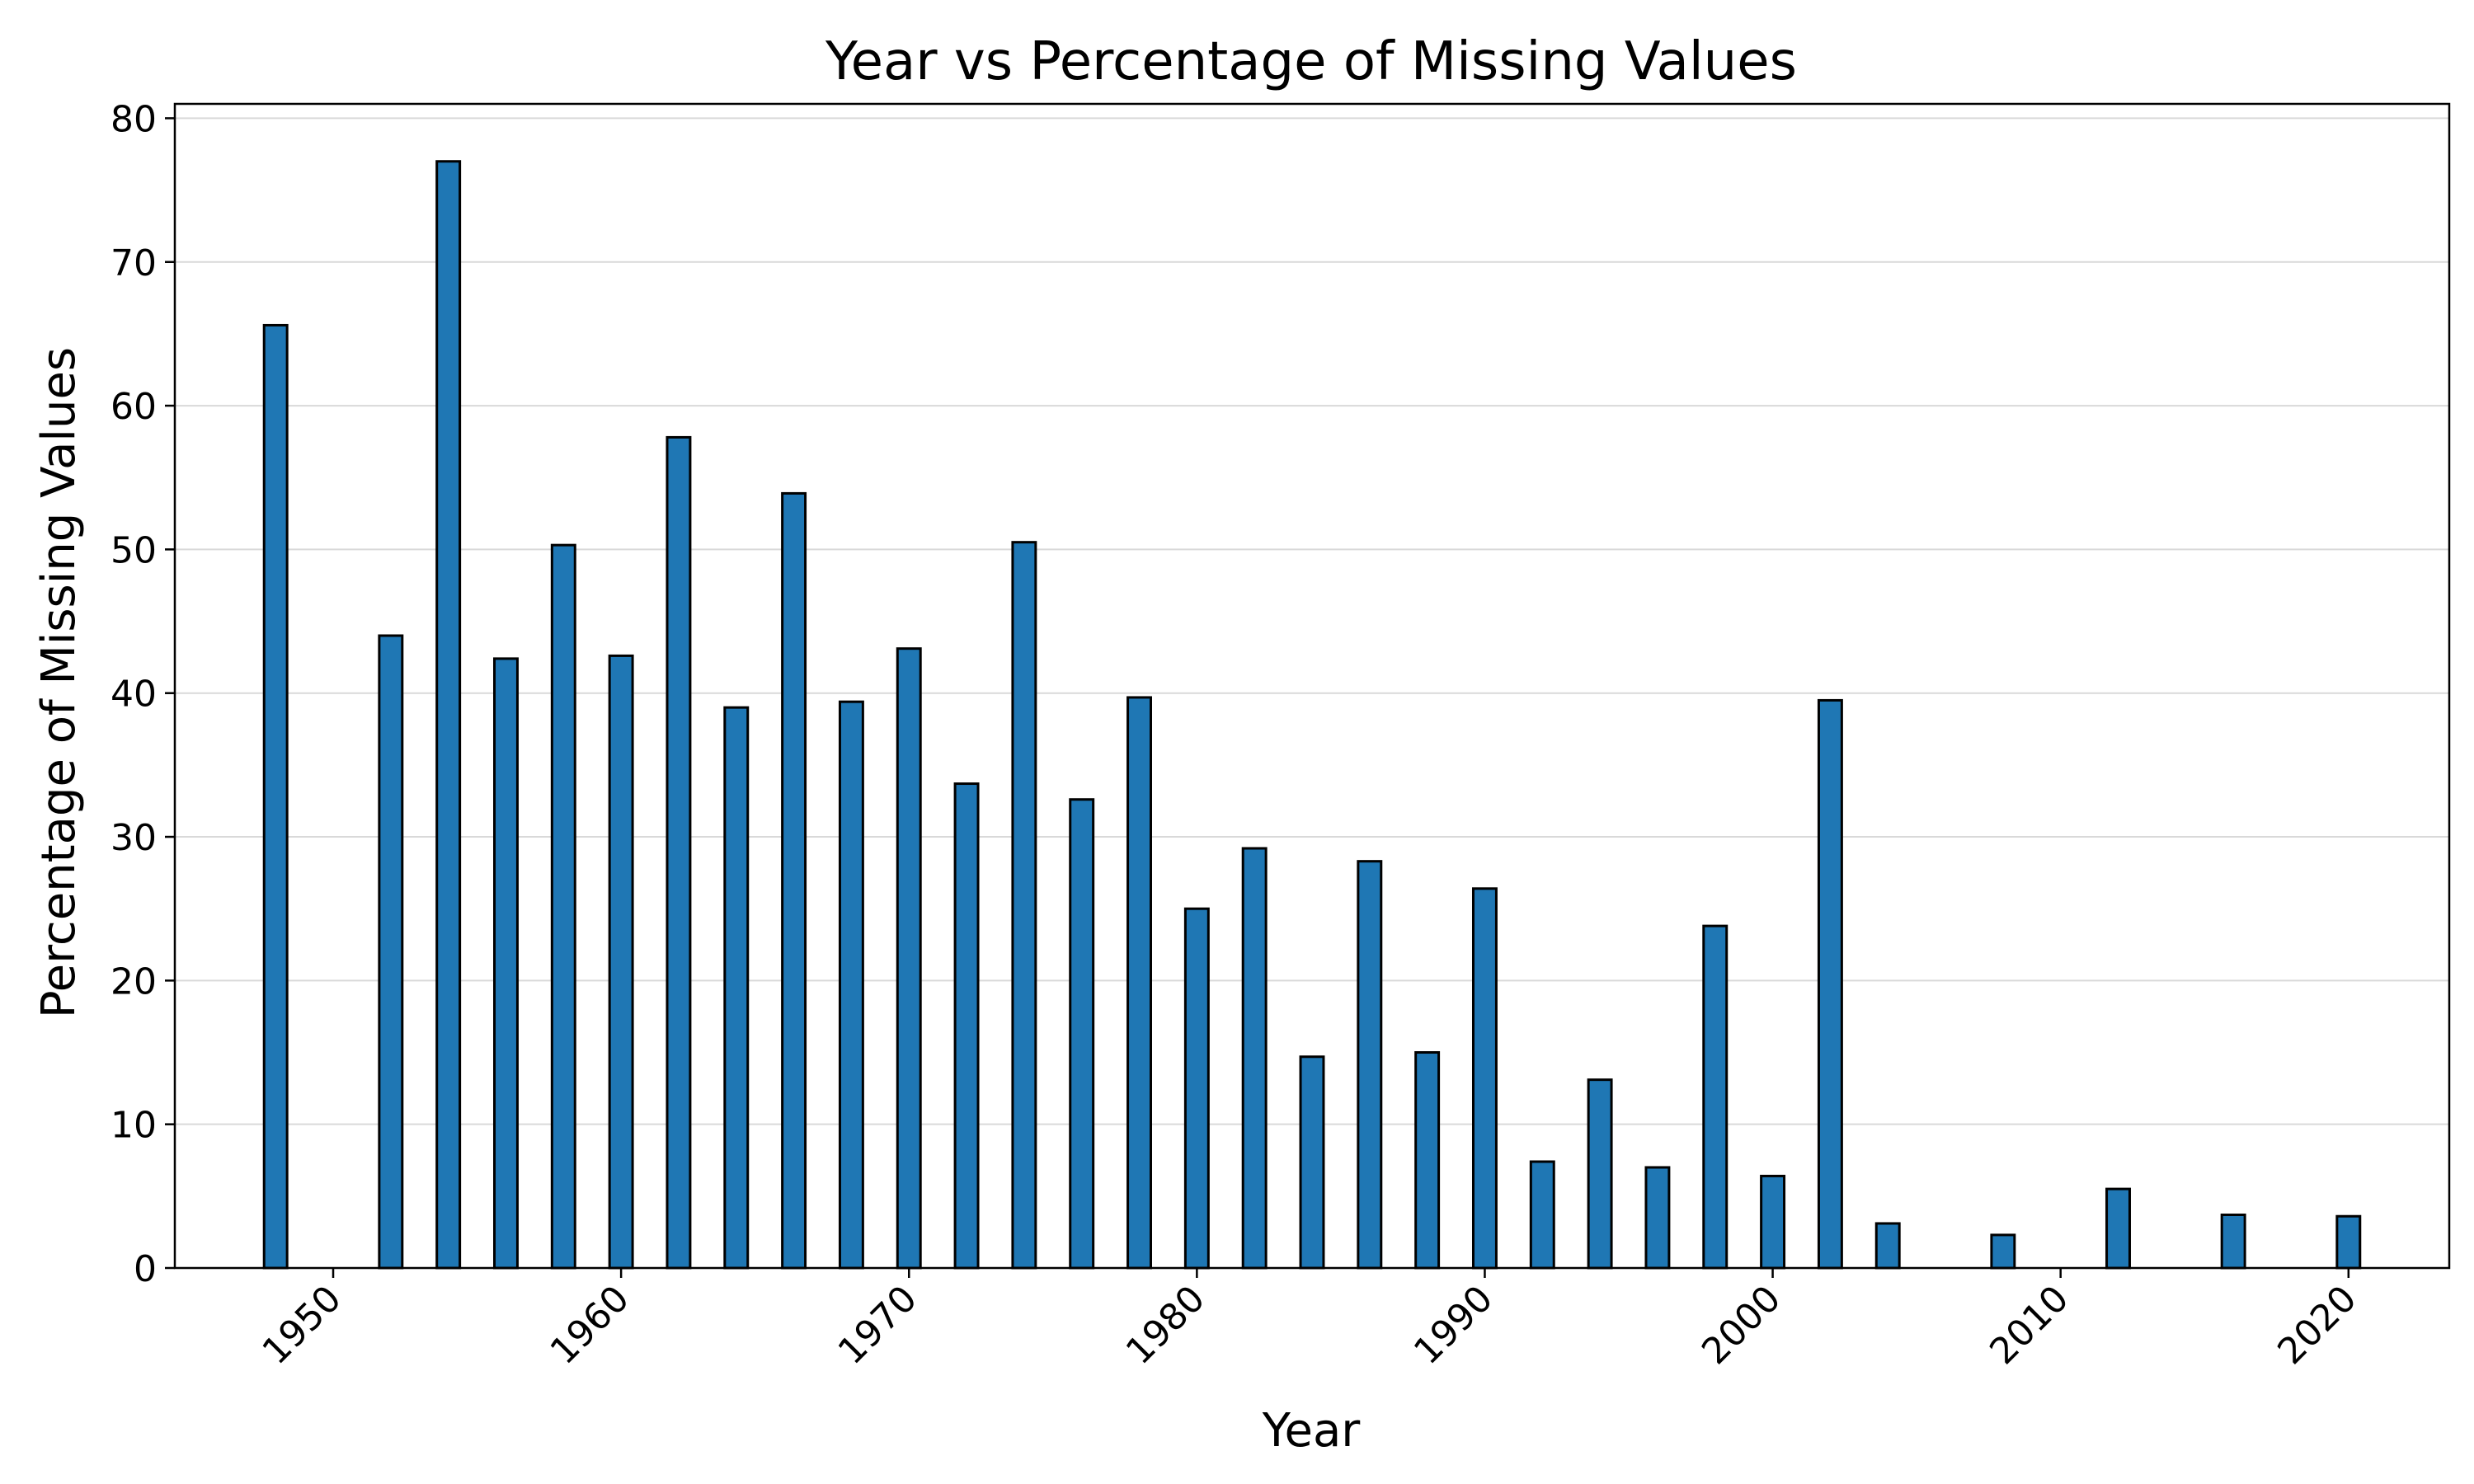 The width and height of the screenshot is (2474, 1484). Describe the element at coordinates (621, 962) in the screenshot. I see `bar-1960` at that location.